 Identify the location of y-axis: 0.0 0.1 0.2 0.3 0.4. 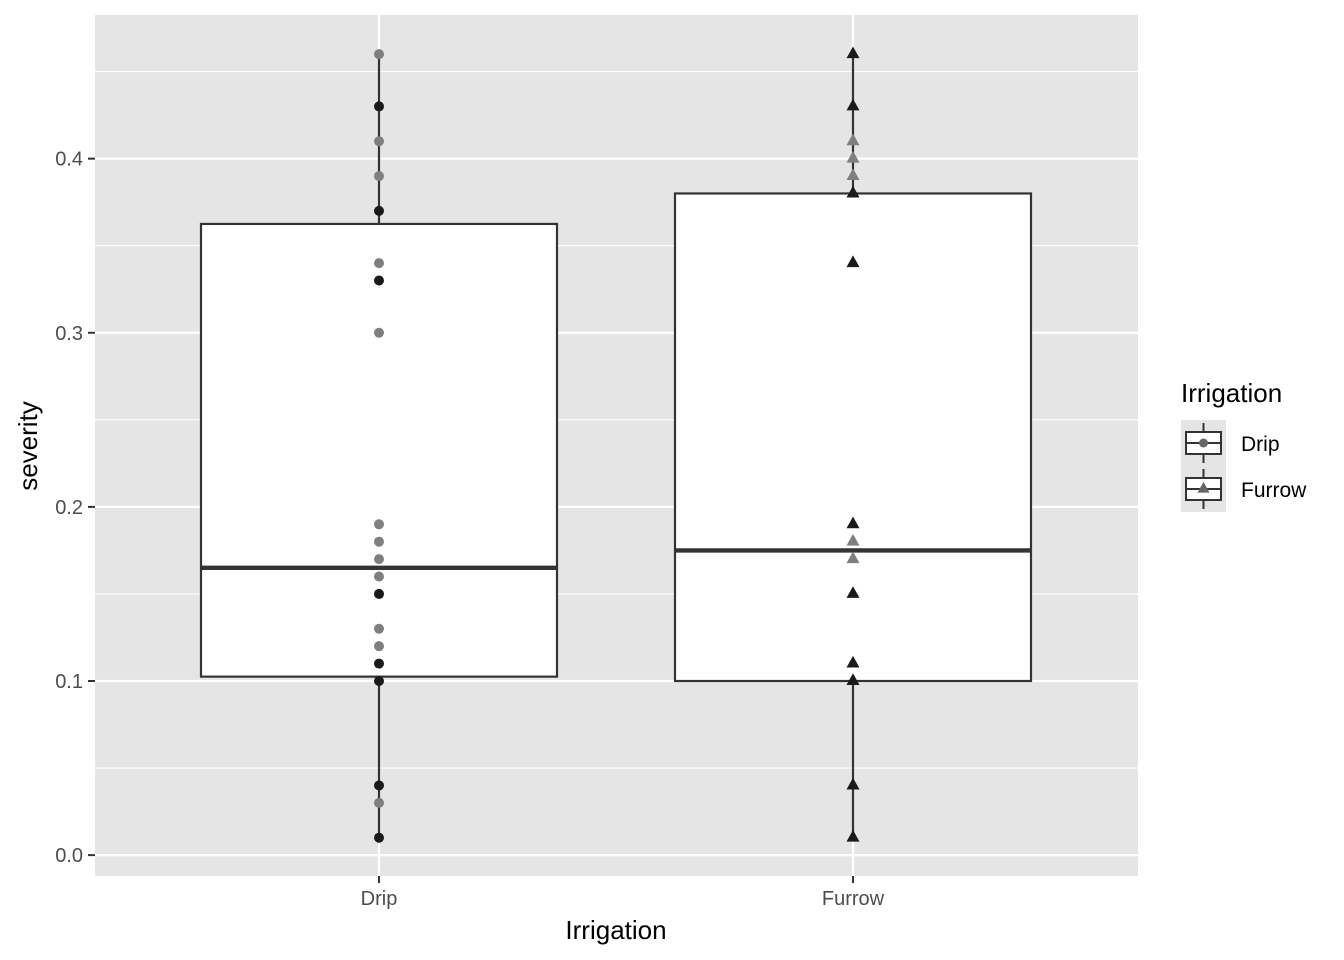
(75, 508).